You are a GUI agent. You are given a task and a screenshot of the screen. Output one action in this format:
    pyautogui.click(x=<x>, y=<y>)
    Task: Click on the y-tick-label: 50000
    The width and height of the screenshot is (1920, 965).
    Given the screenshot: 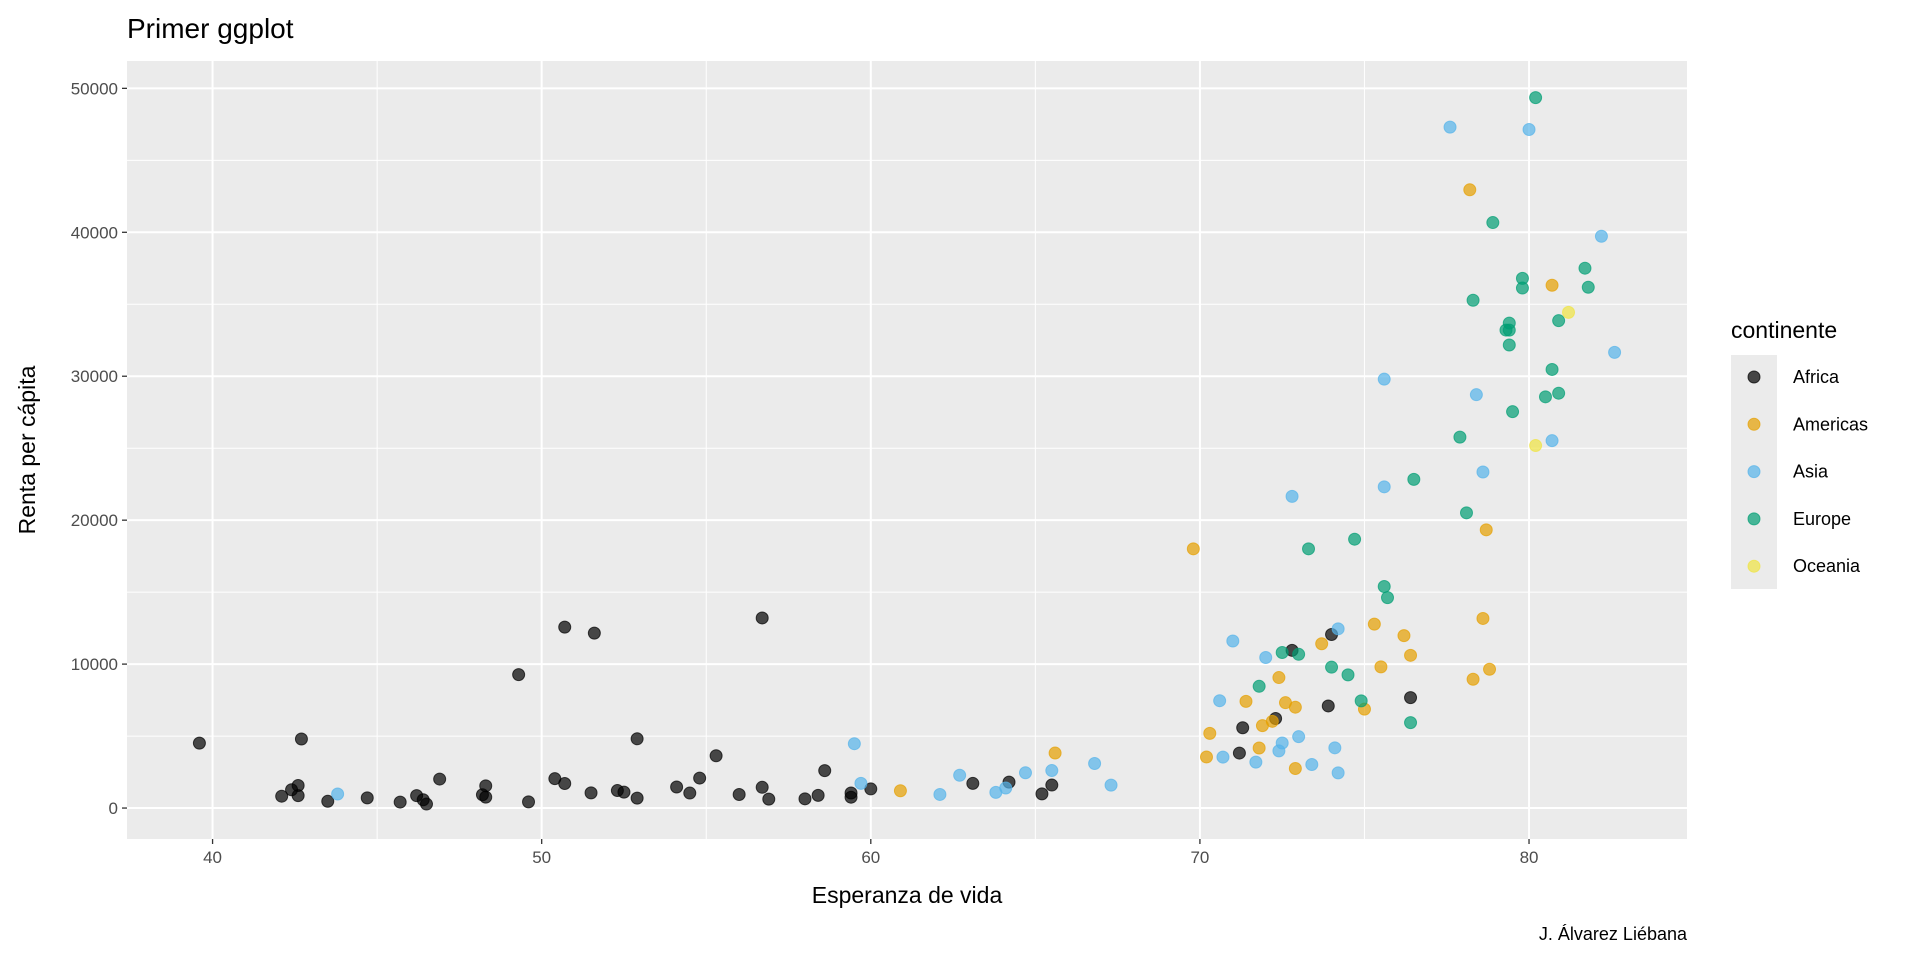 What is the action you would take?
    pyautogui.click(x=94, y=88)
    